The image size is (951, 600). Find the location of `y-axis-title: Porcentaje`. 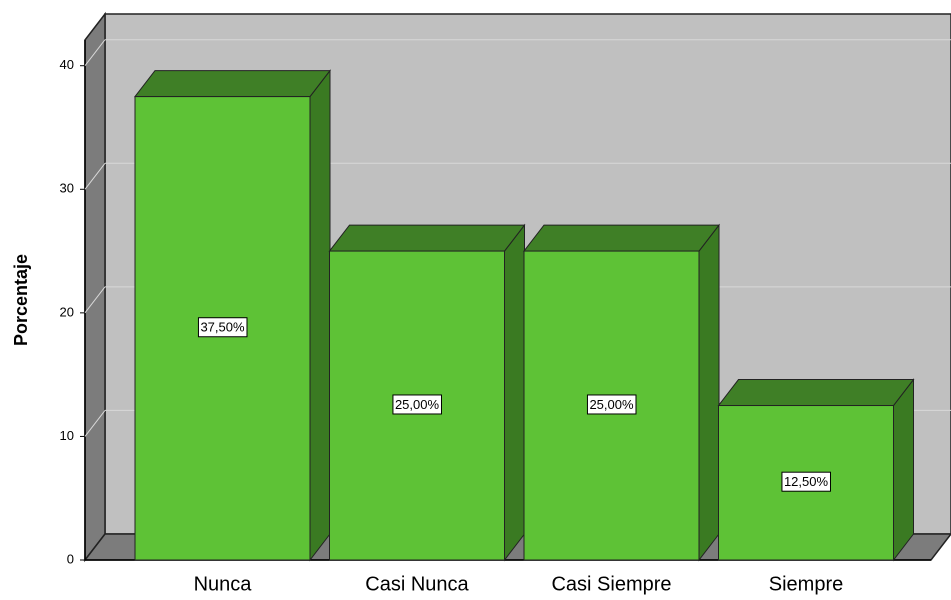

y-axis-title: Porcentaje is located at coordinates (21, 300).